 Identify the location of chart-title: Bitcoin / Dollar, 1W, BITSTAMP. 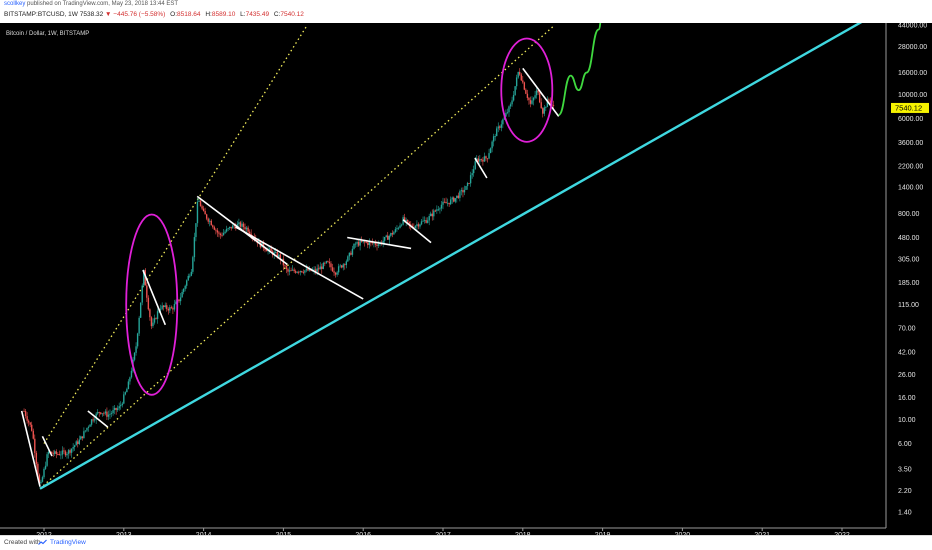
(47, 34).